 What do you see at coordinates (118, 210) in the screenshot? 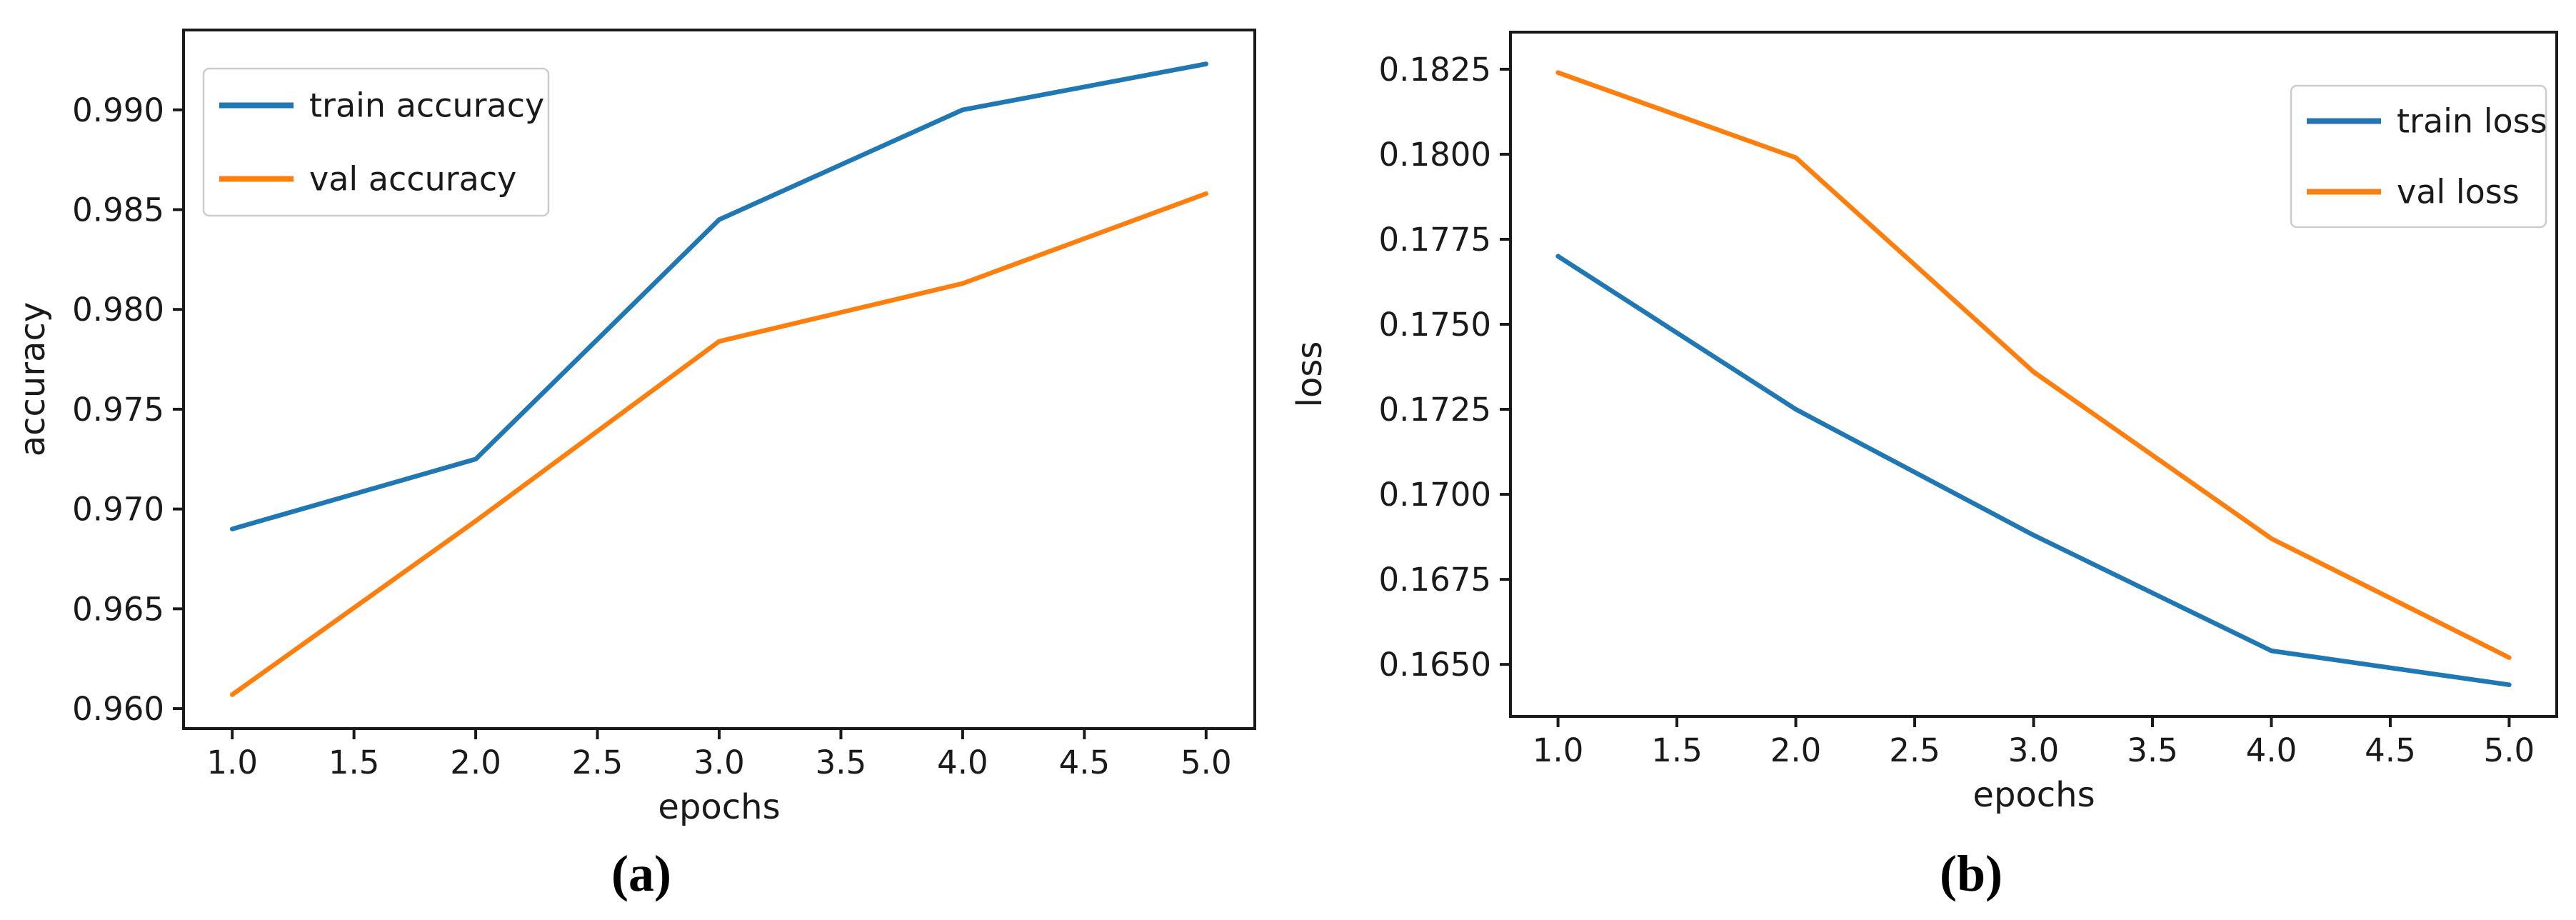
I see `y-tick-label: 0.985` at bounding box center [118, 210].